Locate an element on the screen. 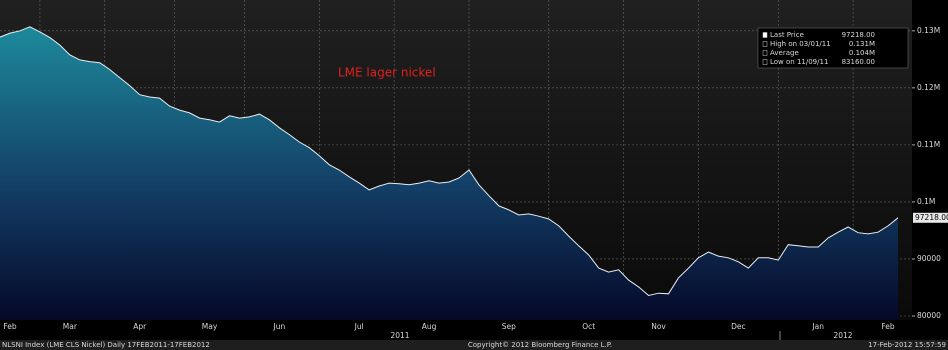 The width and height of the screenshot is (948, 350). x-tick-label: Mar is located at coordinates (70, 326).